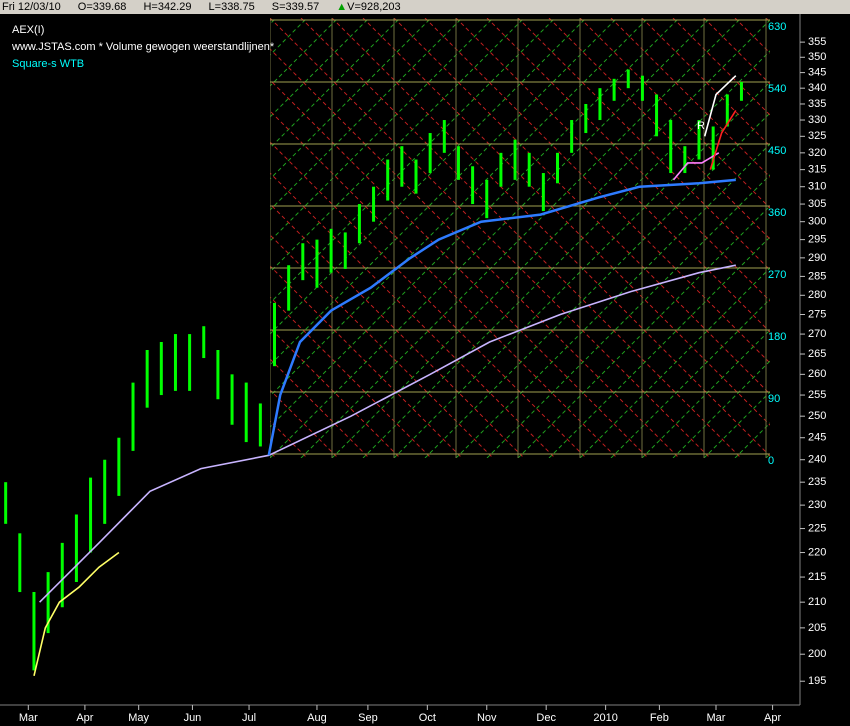 The image size is (850, 726). I want to click on gann-level-label: 540, so click(777, 89).